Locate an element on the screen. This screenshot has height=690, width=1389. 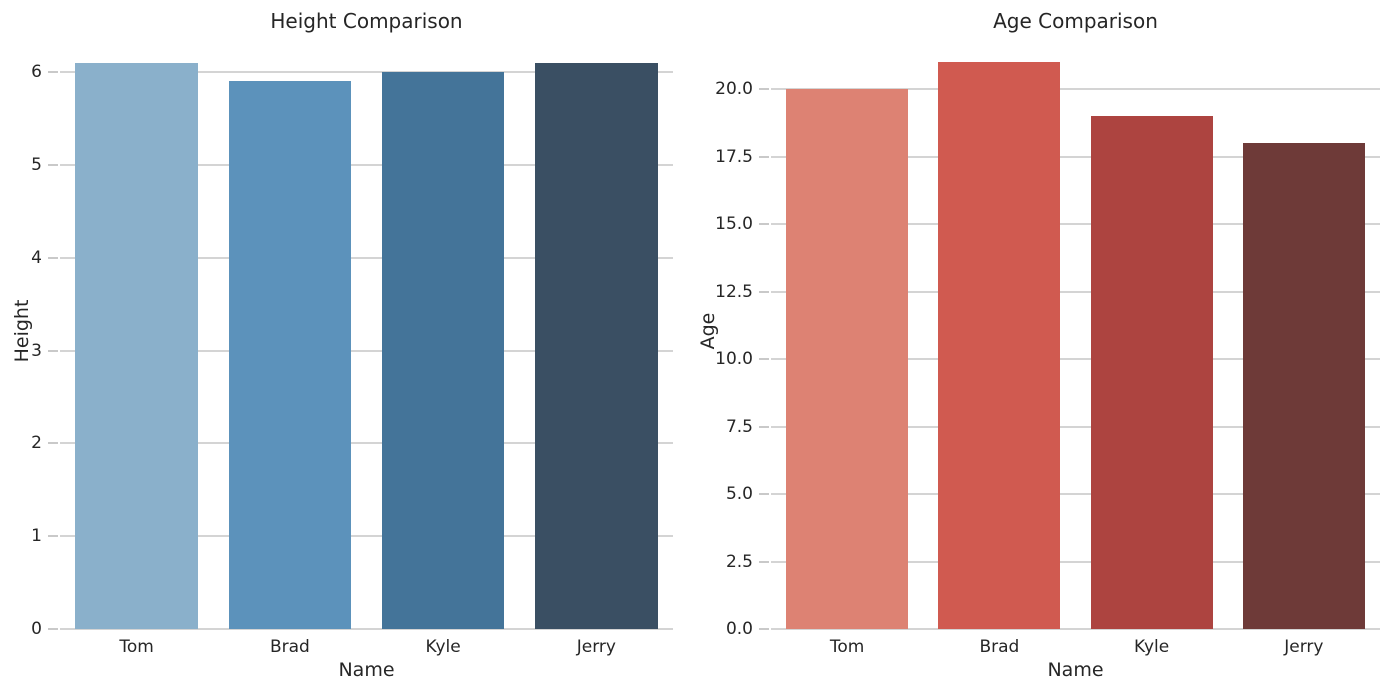
y-tick-label-2.5: 2.5 is located at coordinates (739, 561).